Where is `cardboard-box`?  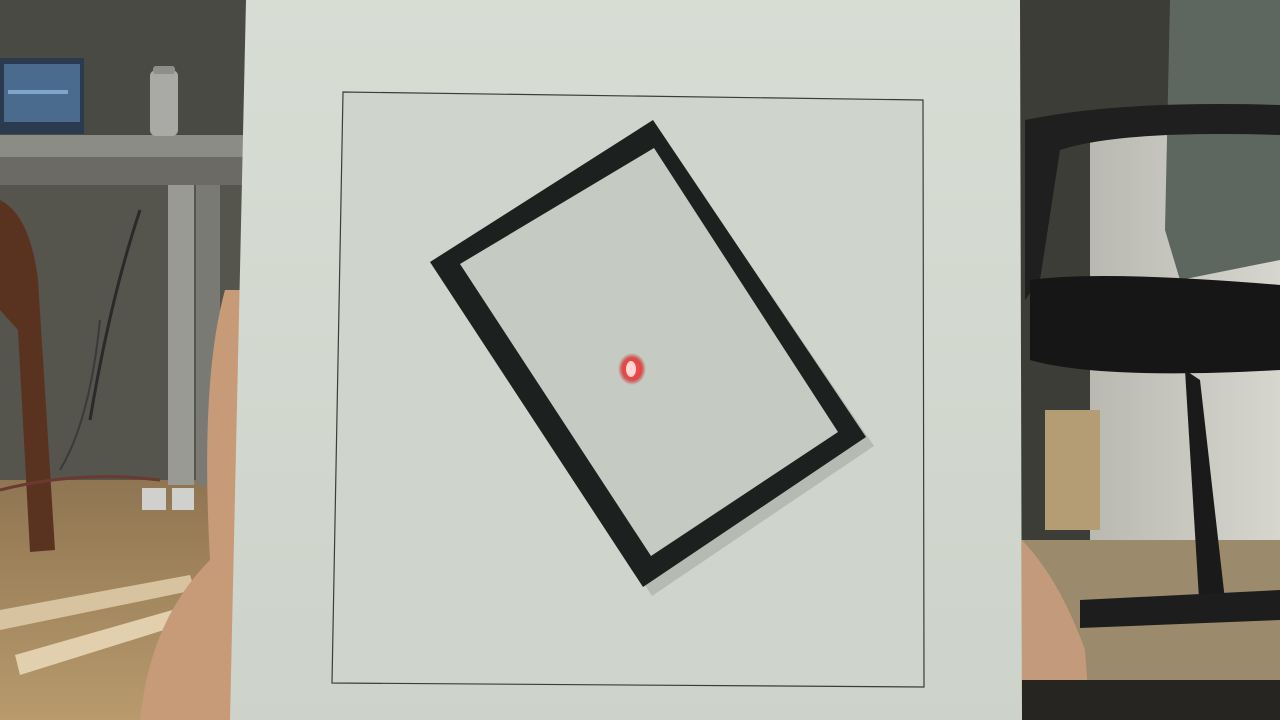 cardboard-box is located at coordinates (1072, 470).